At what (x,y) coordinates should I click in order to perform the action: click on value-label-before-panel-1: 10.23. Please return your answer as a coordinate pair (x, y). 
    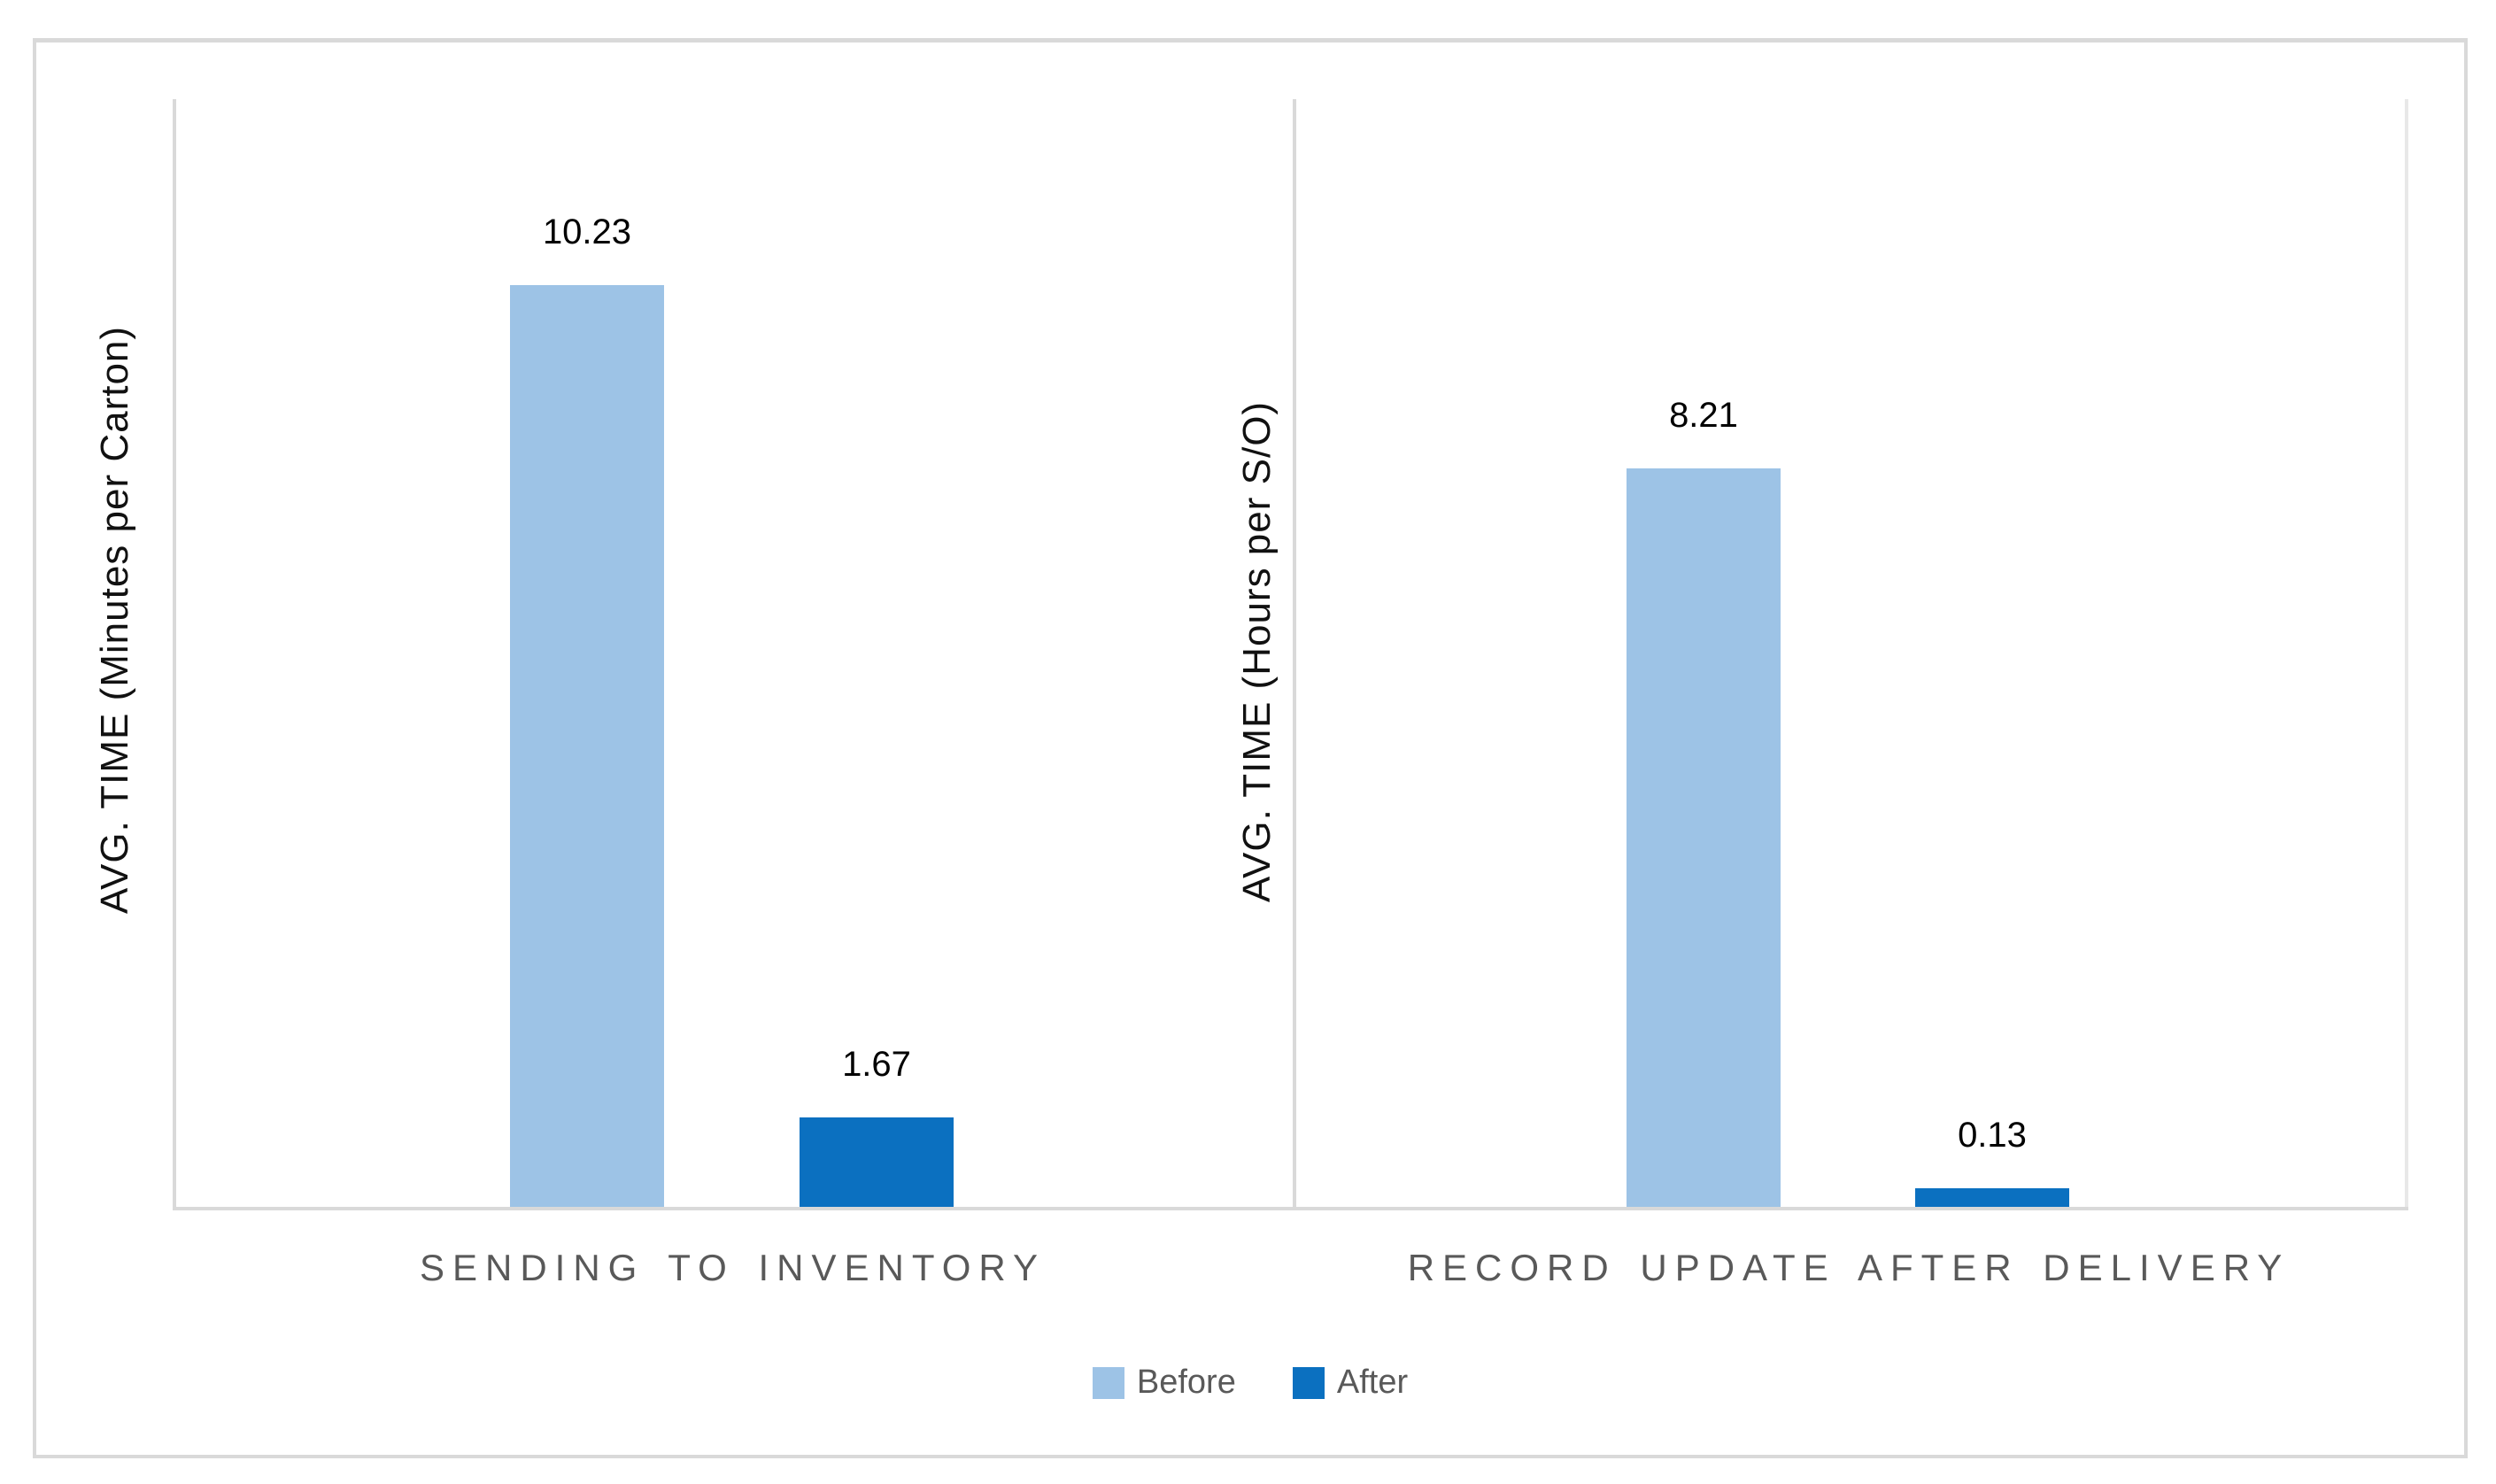
    Looking at the image, I should click on (587, 232).